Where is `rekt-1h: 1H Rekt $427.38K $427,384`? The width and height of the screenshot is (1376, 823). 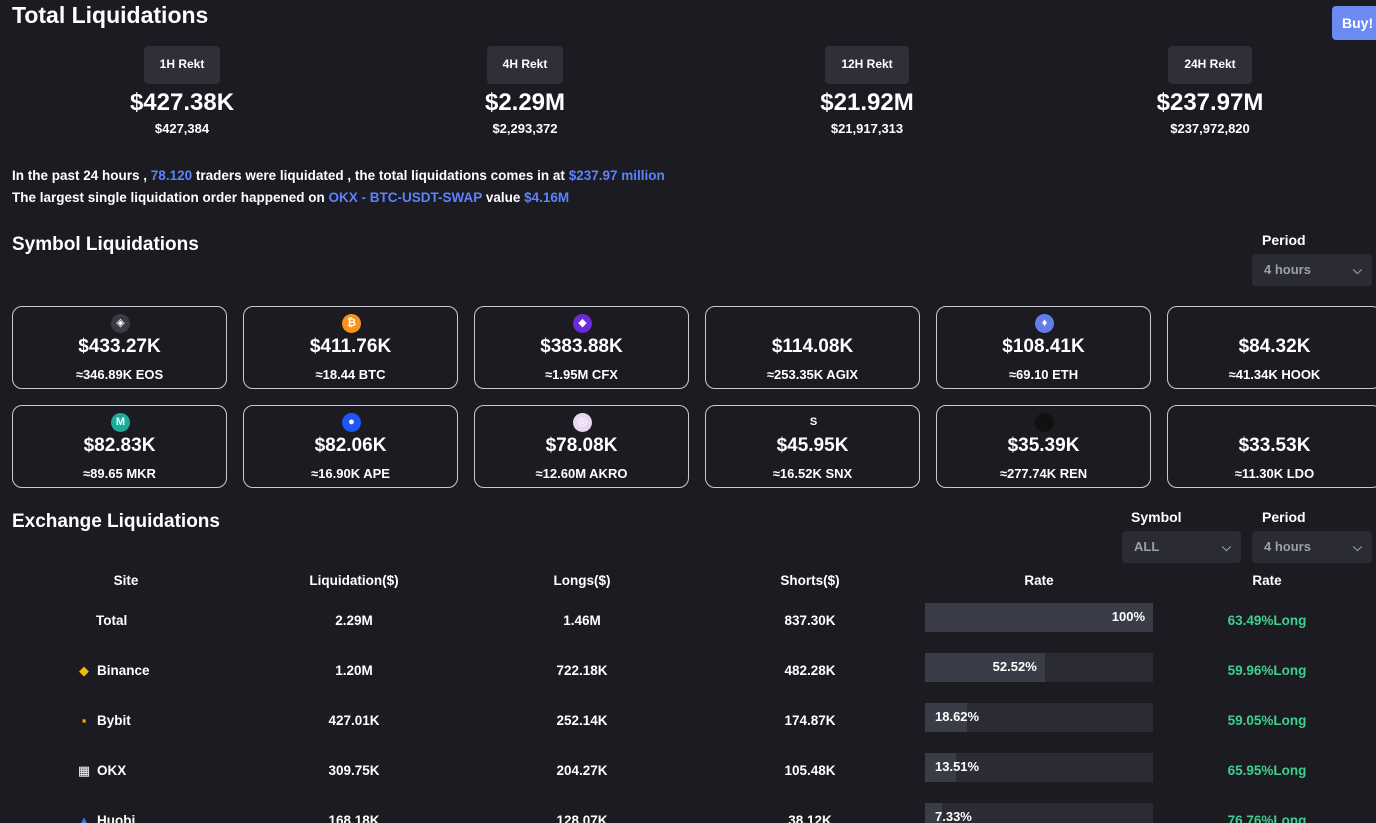
rekt-1h: 1H Rekt $427.38K $427,384 is located at coordinates (182, 92).